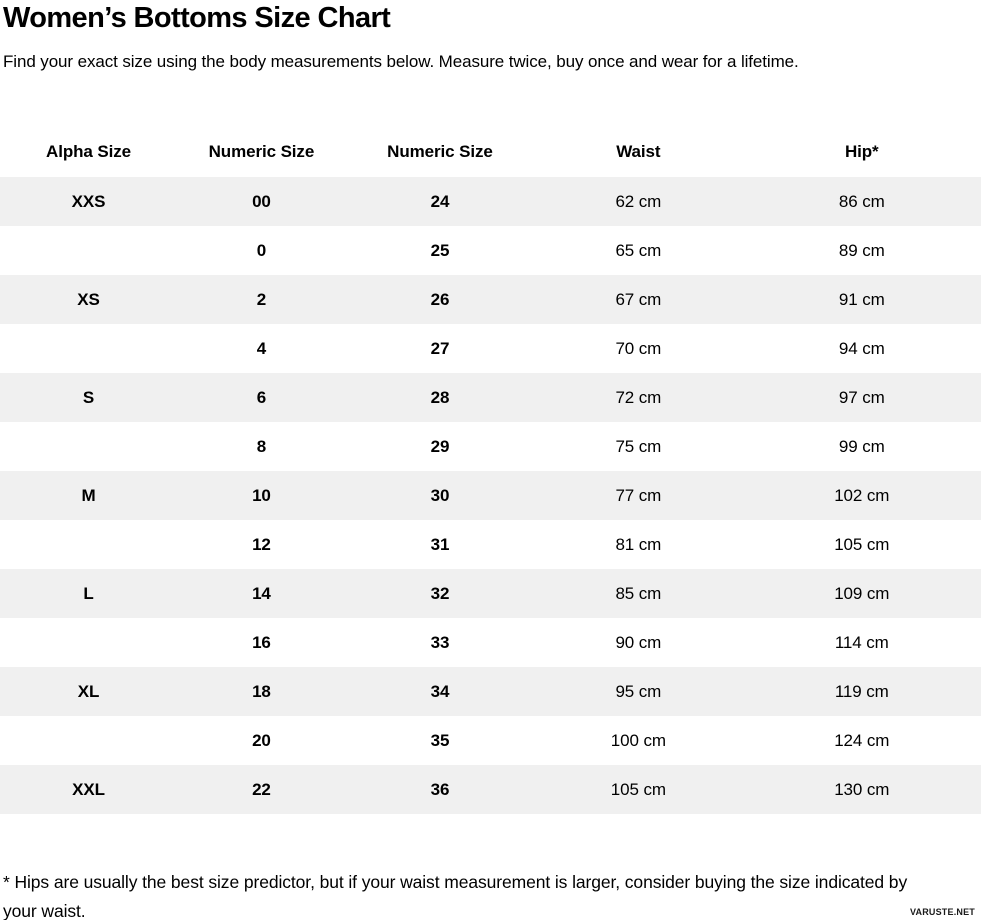  Describe the element at coordinates (490, 642) in the screenshot. I see `table-row: 16 33 90 cm 114 cm` at that location.